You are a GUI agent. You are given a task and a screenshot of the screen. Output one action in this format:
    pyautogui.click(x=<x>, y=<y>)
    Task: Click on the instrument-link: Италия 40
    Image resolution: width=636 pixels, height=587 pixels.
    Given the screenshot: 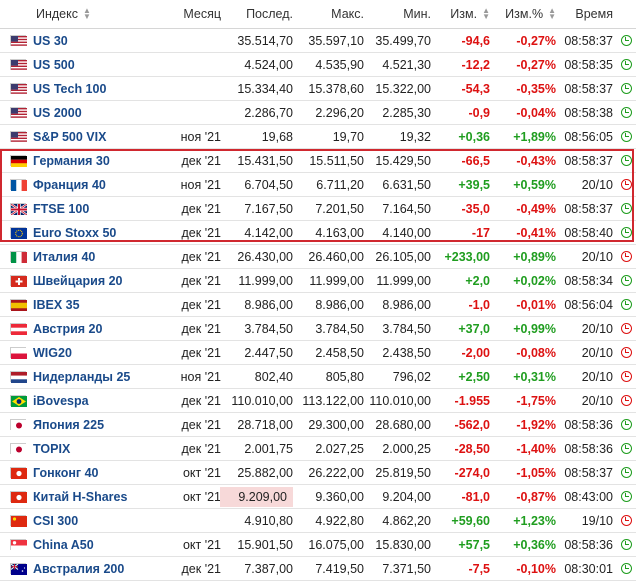 What is the action you would take?
    pyautogui.click(x=64, y=256)
    